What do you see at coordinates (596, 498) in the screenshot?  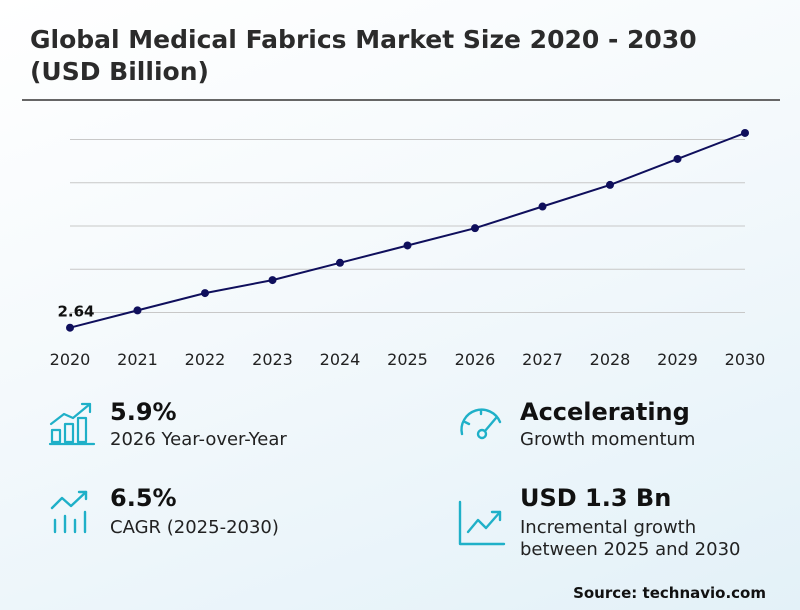 I see `stat-incremental-value: USD 1.3 Bn` at bounding box center [596, 498].